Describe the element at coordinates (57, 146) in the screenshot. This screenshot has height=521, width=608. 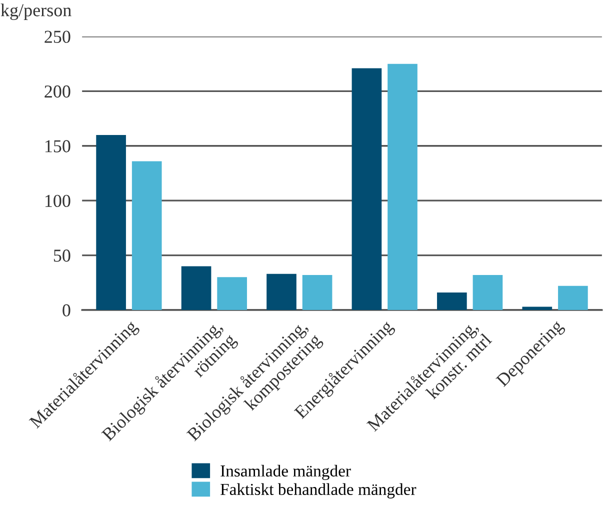
I see `y-tick-label: 150` at that location.